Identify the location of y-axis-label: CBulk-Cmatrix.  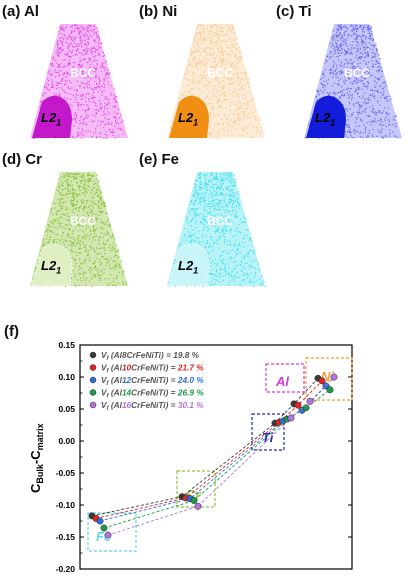
(36, 458).